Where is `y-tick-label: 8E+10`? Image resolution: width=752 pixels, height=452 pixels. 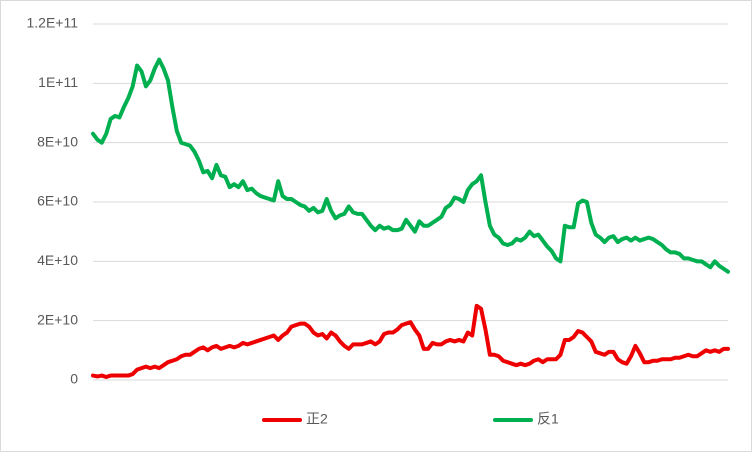 y-tick-label: 8E+10 is located at coordinates (57, 141).